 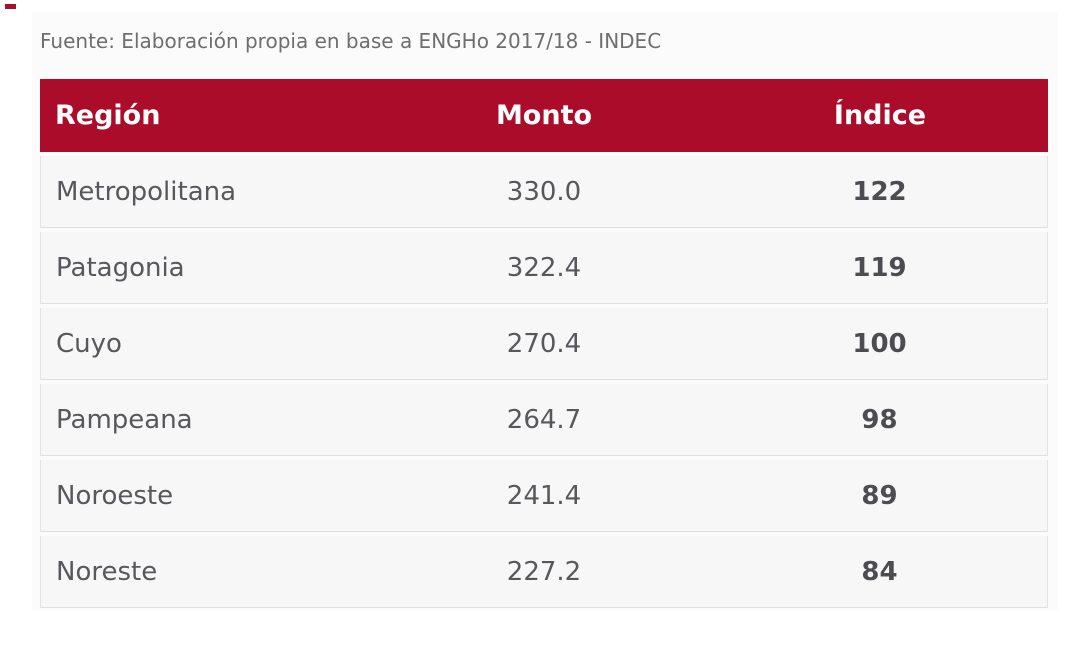 What do you see at coordinates (880, 192) in the screenshot?
I see `cell-indice: 122` at bounding box center [880, 192].